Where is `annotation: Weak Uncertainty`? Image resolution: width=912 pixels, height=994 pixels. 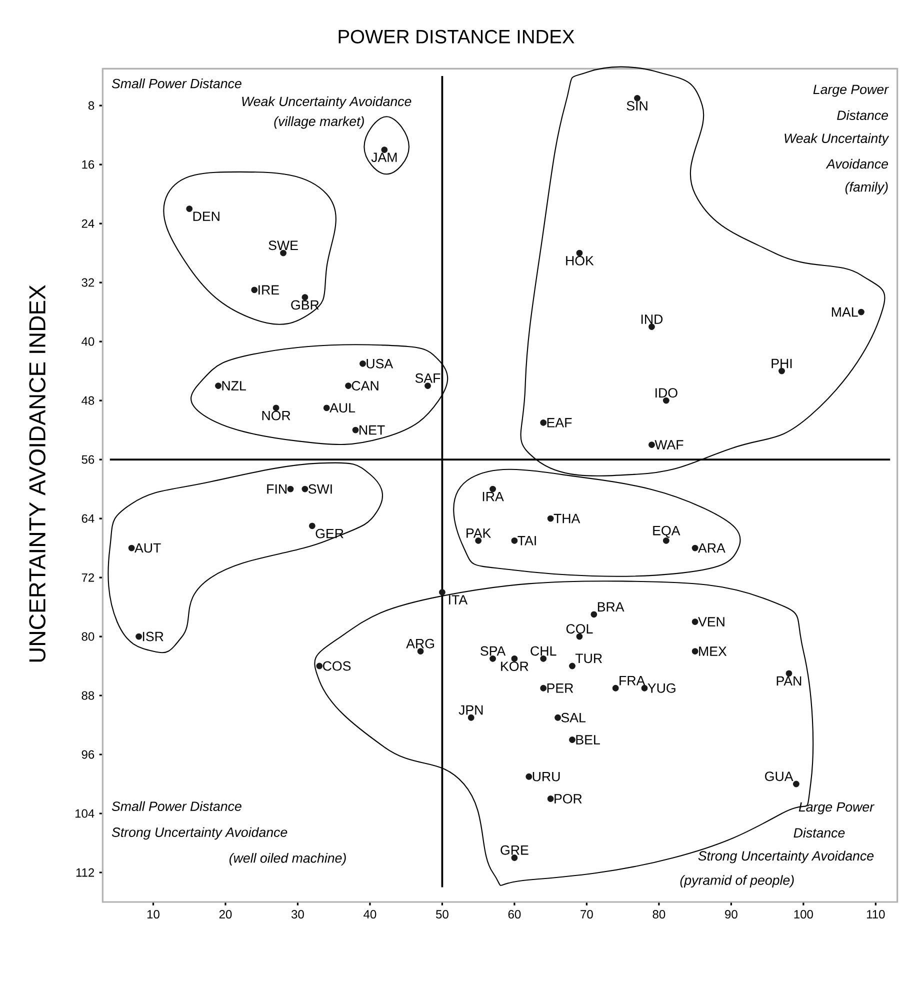
annotation: Weak Uncertainty is located at coordinates (837, 139).